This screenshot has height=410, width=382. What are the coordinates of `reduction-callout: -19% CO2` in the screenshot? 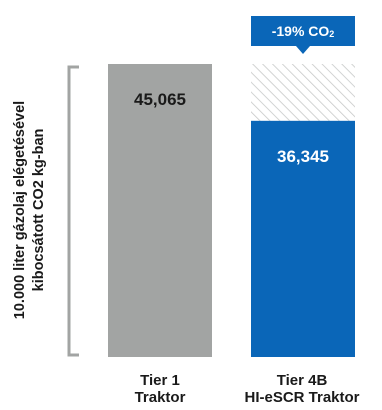 It's located at (303, 31).